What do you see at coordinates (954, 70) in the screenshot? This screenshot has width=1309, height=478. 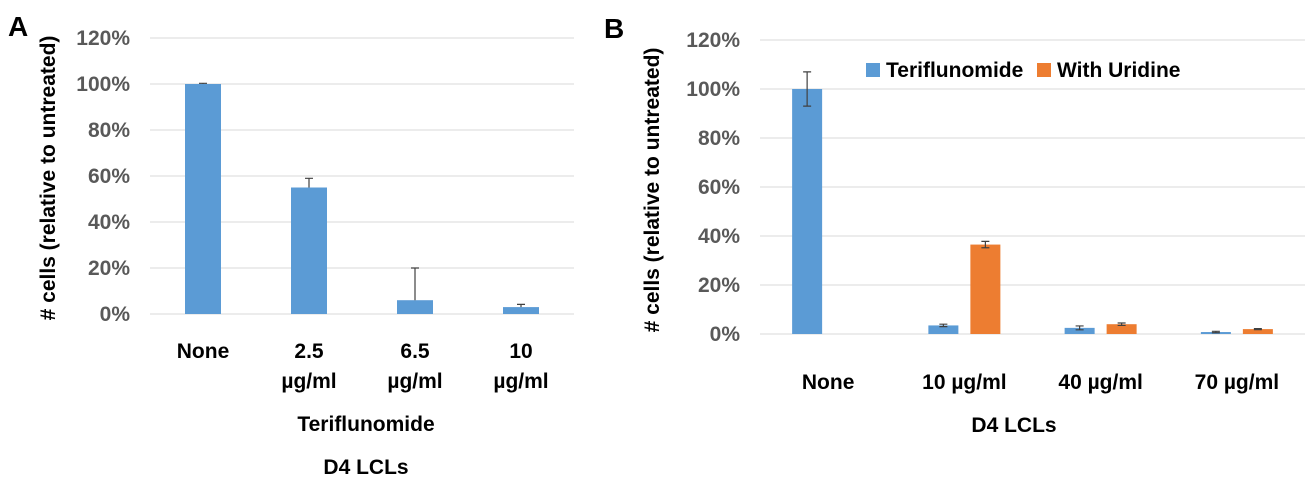 I see `legend-label: Teriflunomide` at bounding box center [954, 70].